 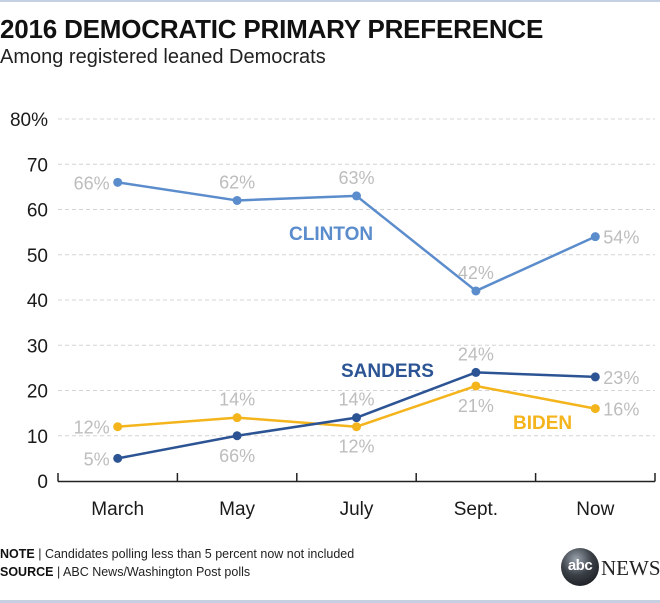 I want to click on abc-logo-ball-icon, so click(x=580, y=567).